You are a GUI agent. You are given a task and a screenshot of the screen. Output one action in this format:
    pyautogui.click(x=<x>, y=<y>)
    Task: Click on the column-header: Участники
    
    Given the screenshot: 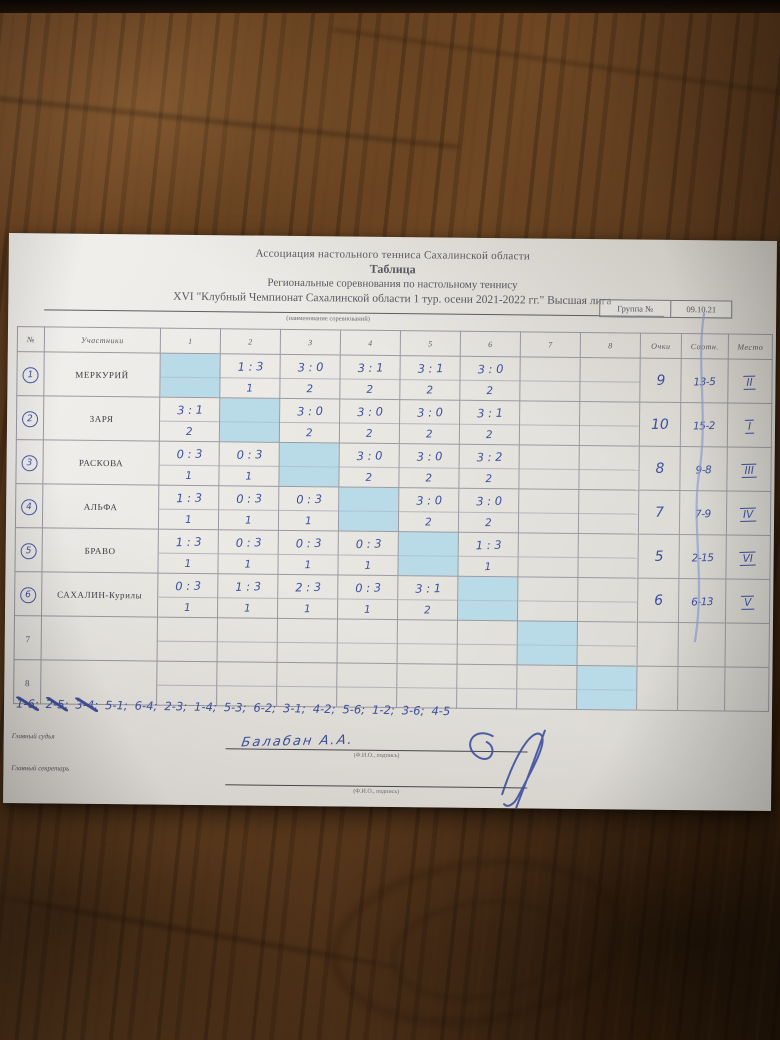 What is the action you would take?
    pyautogui.click(x=102, y=340)
    